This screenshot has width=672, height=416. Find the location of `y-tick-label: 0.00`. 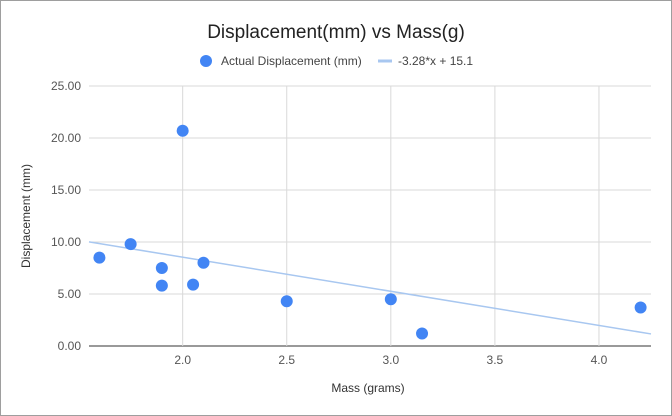

y-tick-label: 0.00 is located at coordinates (70, 346).